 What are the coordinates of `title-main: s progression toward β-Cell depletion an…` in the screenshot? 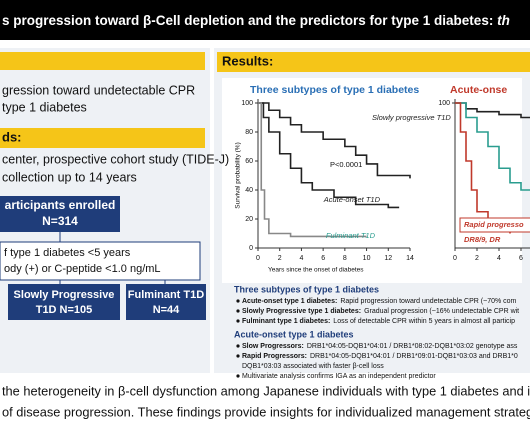 It's located at (249, 20).